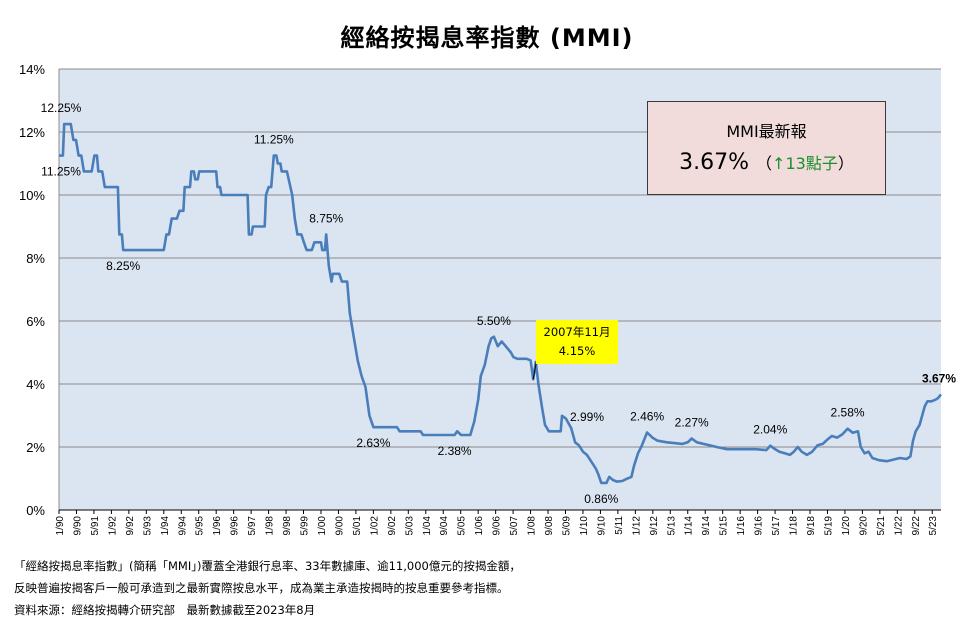 The height and width of the screenshot is (635, 974). I want to click on x-tick-label: 1/00, so click(322, 526).